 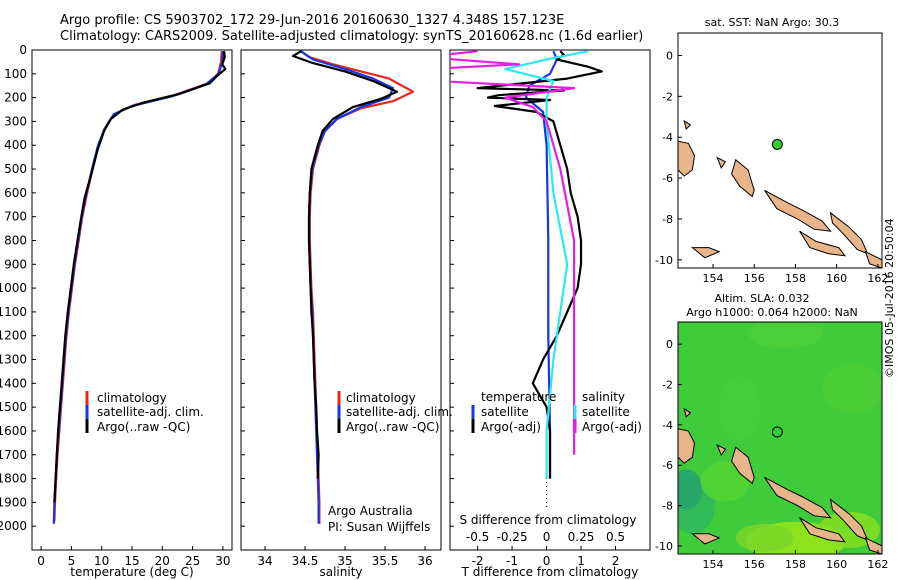 I want to click on y-tick-label: 1100, so click(x=13, y=312).